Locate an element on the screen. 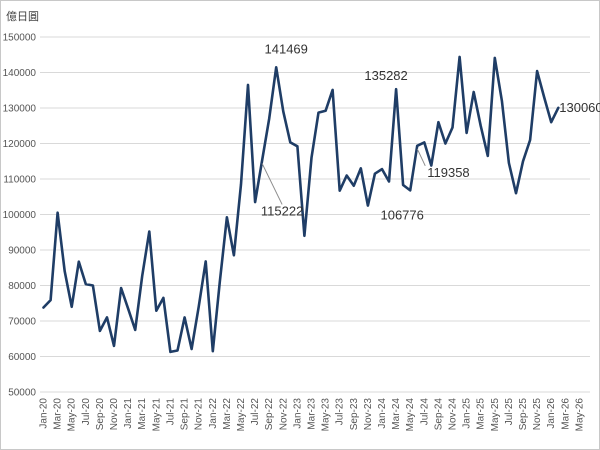  x-tick-label: May-20 is located at coordinates (72, 415).